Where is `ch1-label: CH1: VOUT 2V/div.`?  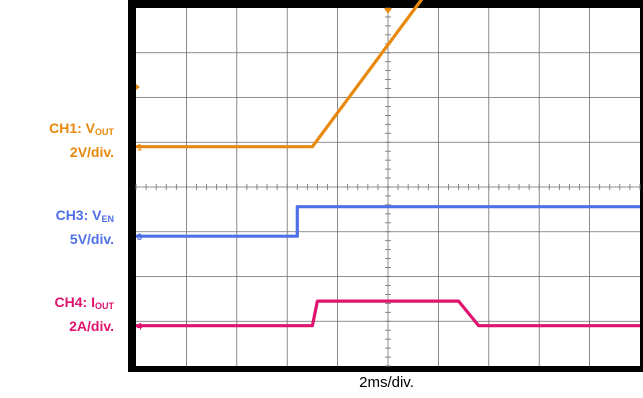 ch1-label: CH1: VOUT 2V/div. is located at coordinates (81, 140).